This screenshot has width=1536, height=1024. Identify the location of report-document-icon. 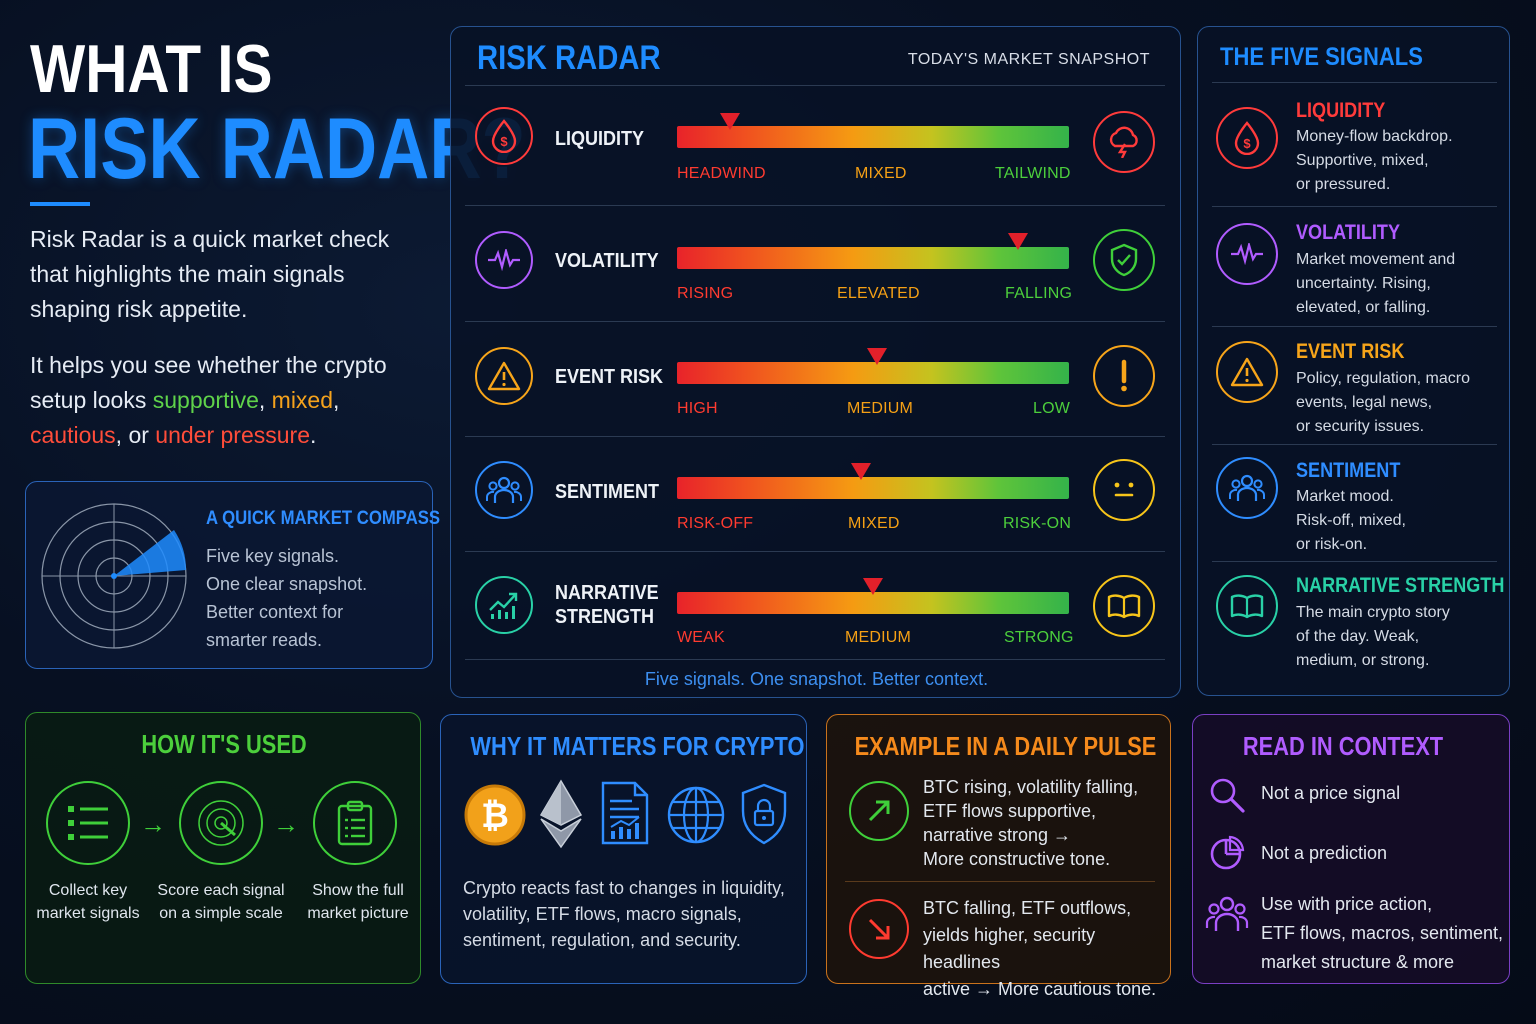
(625, 813).